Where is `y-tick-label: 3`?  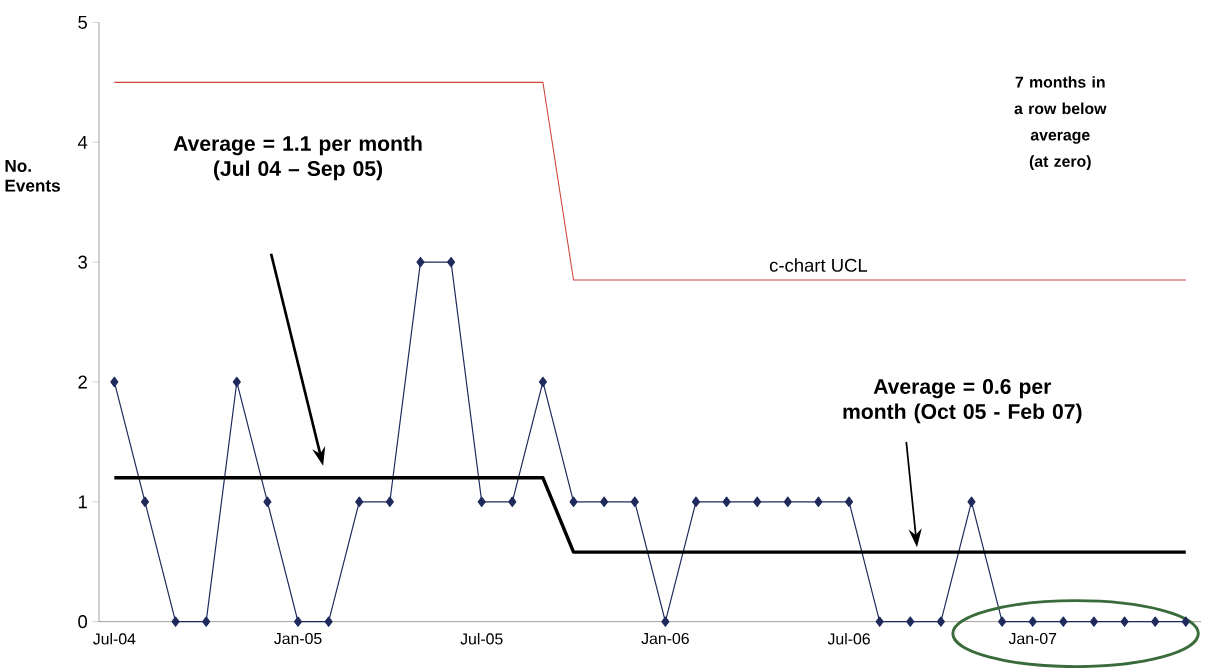 y-tick-label: 3 is located at coordinates (82, 262).